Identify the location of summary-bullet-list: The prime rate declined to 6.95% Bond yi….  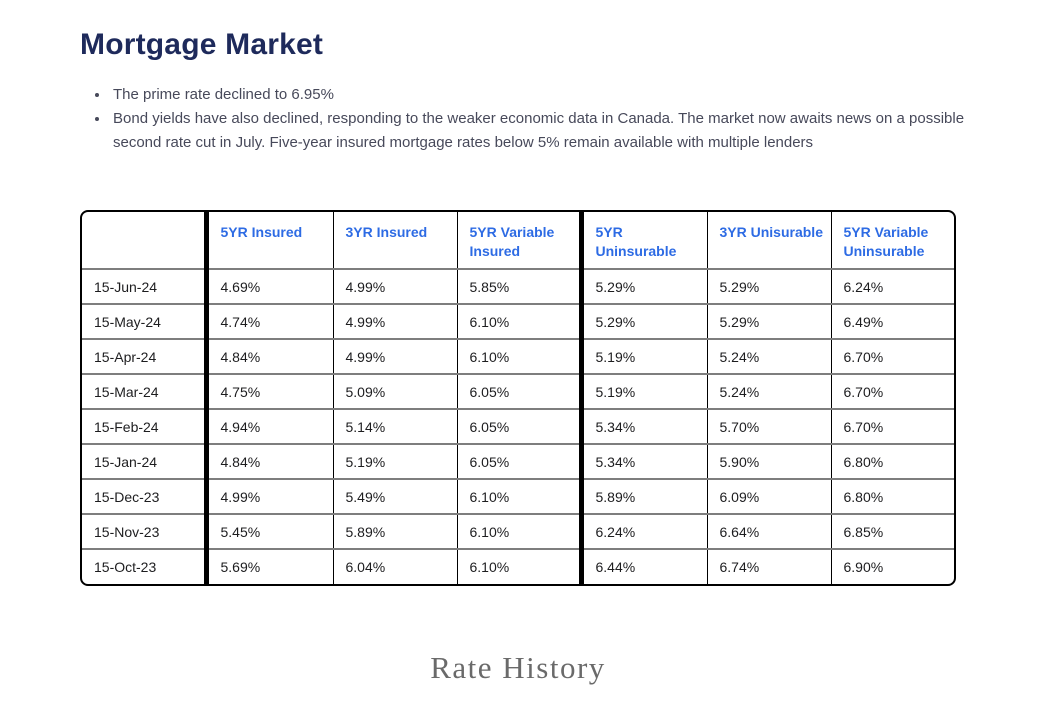
(530, 119).